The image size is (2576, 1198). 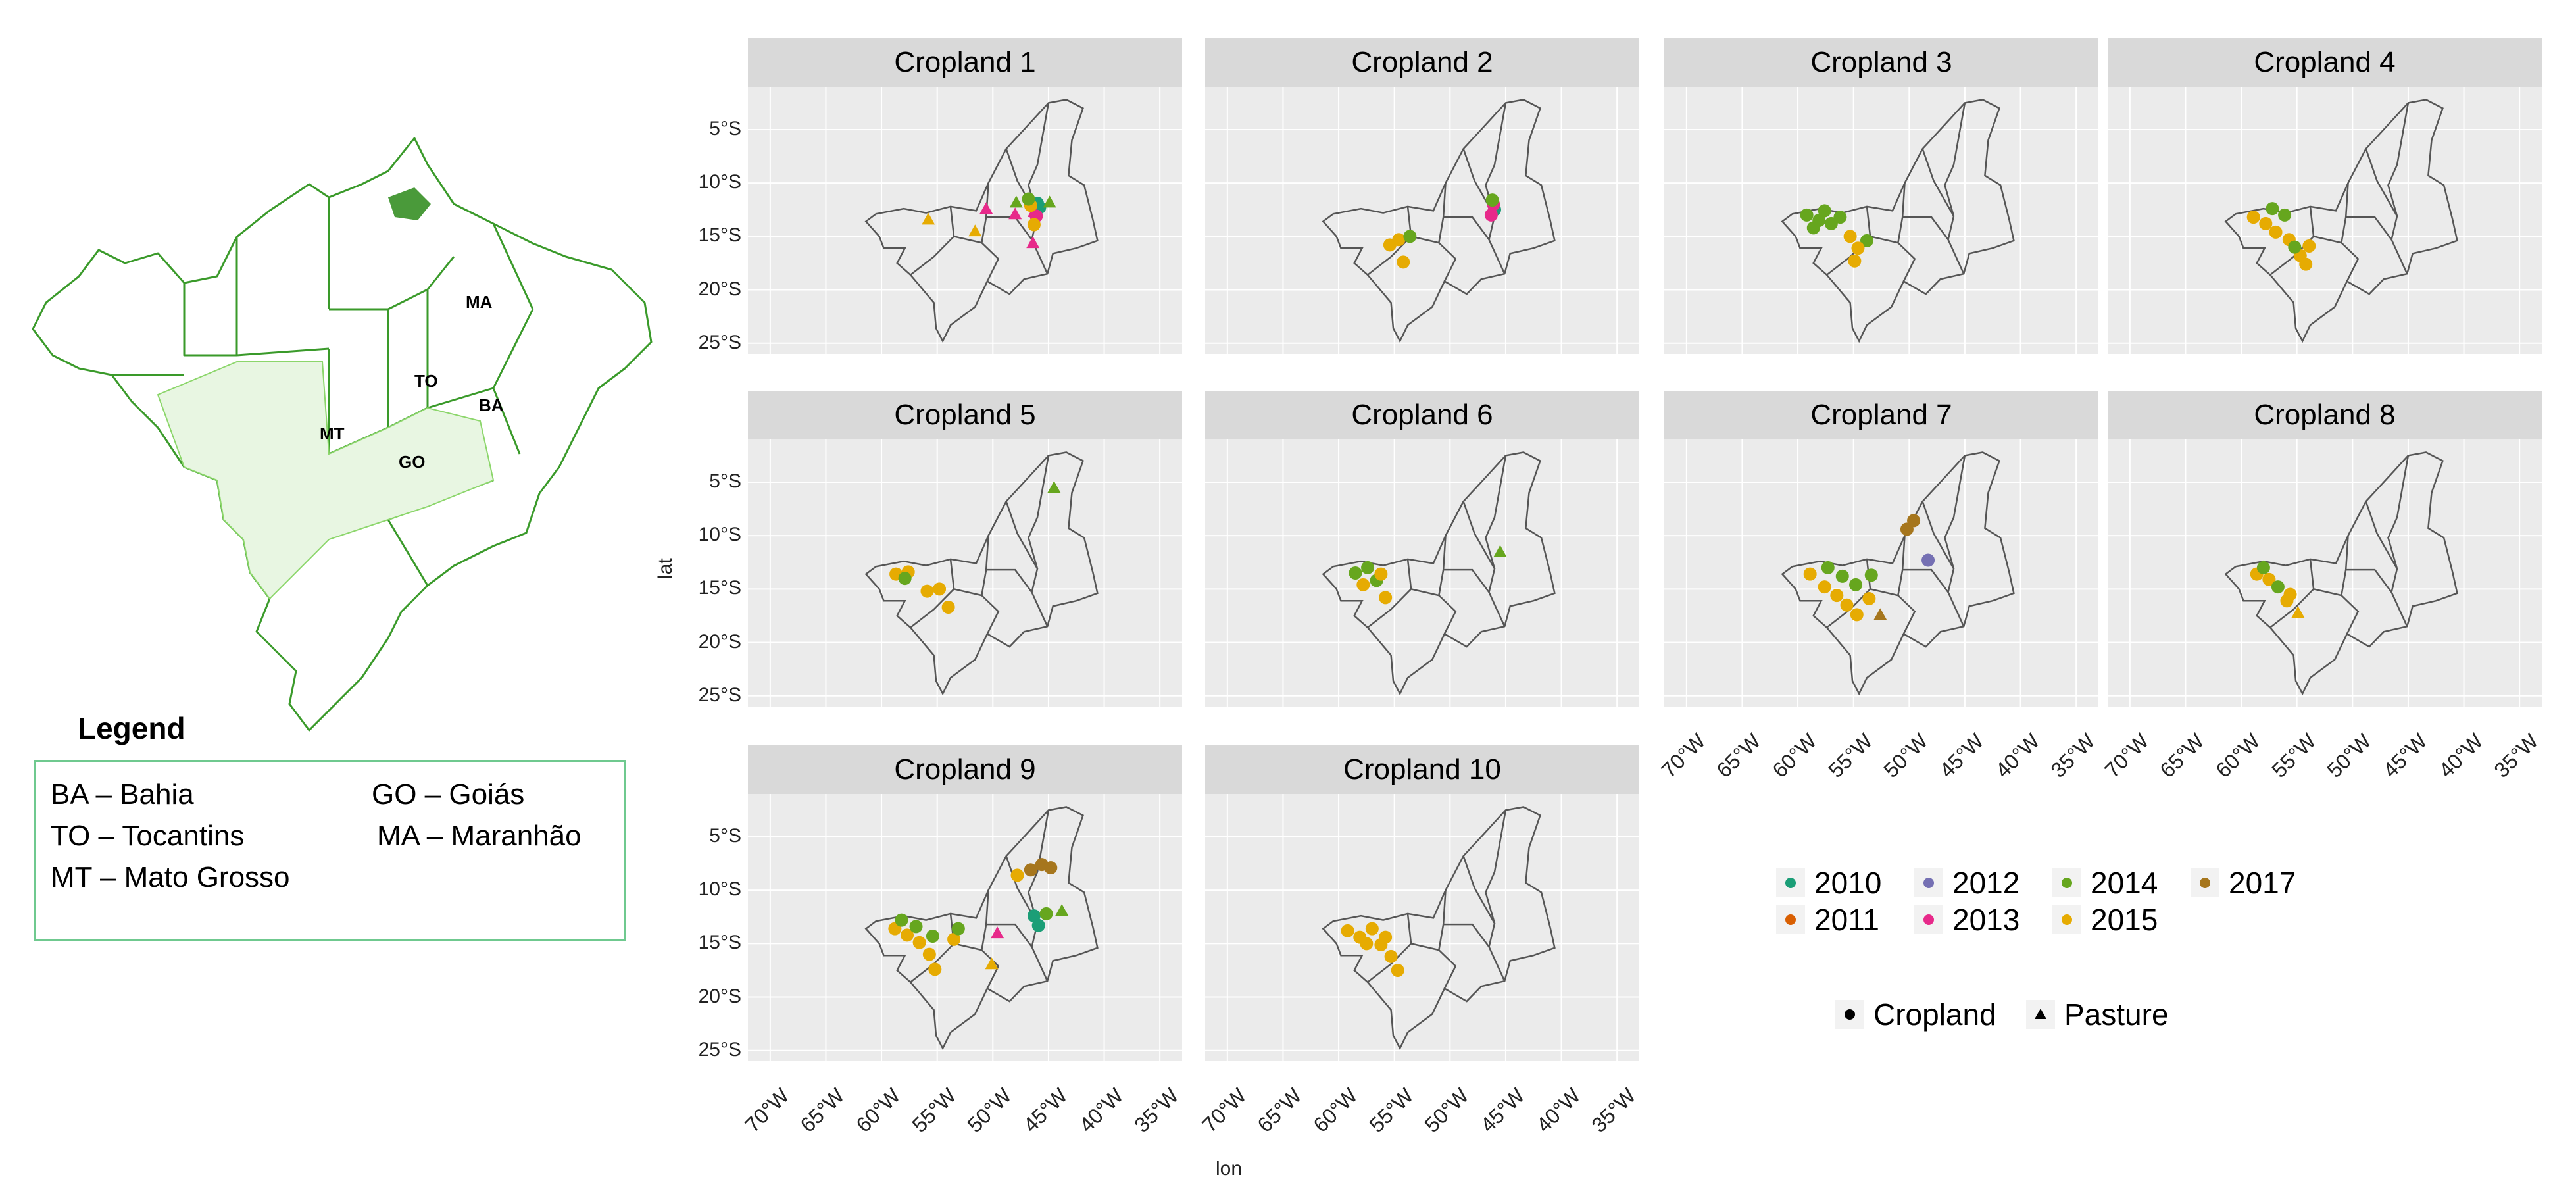 I want to click on facet-title: Cropland 7, so click(x=1881, y=415).